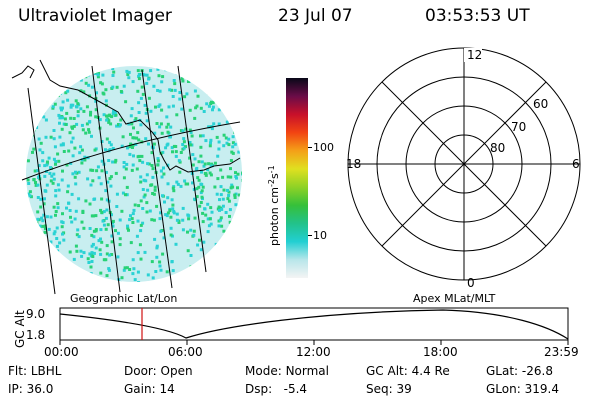 This screenshot has width=600, height=400. What do you see at coordinates (323, 147) in the screenshot?
I see `colorbar-tick-label: 100` at bounding box center [323, 147].